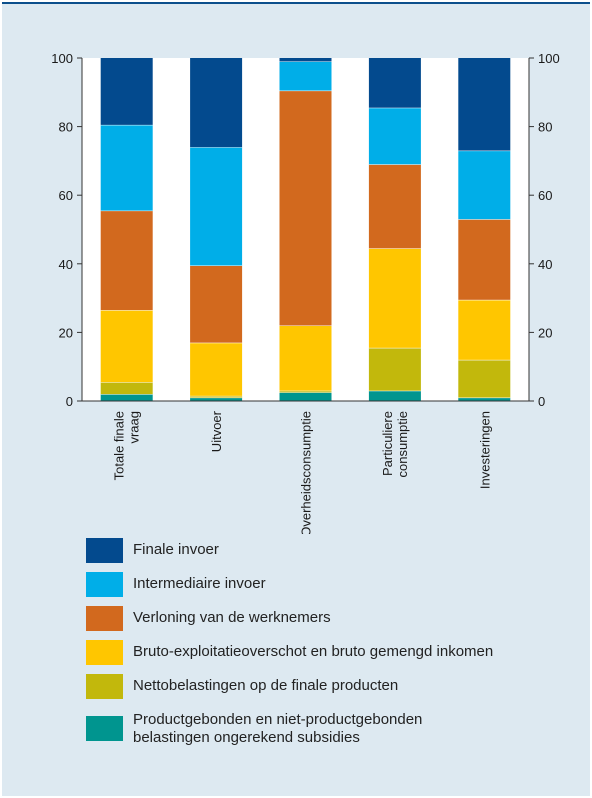 Image resolution: width=592 pixels, height=798 pixels. Describe the element at coordinates (199, 583) in the screenshot. I see `legend-label: Intermediaire invoer` at that location.